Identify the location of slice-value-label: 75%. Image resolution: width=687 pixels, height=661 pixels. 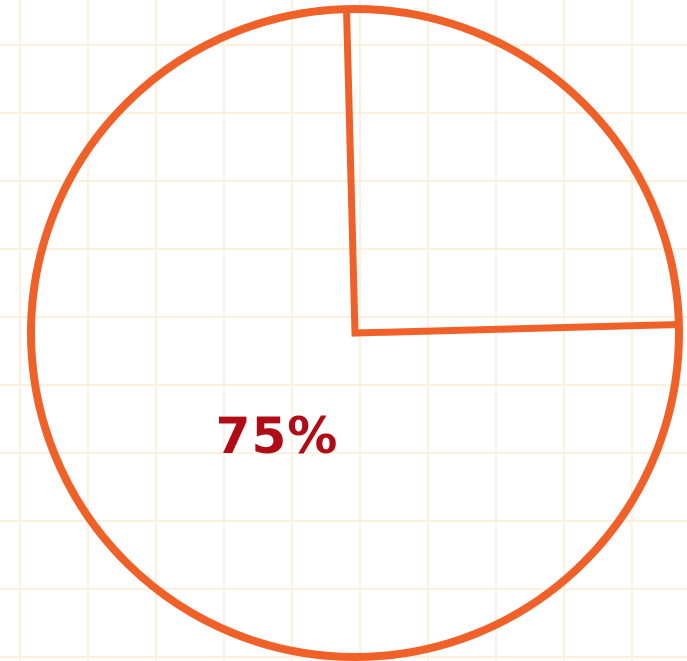
(277, 436).